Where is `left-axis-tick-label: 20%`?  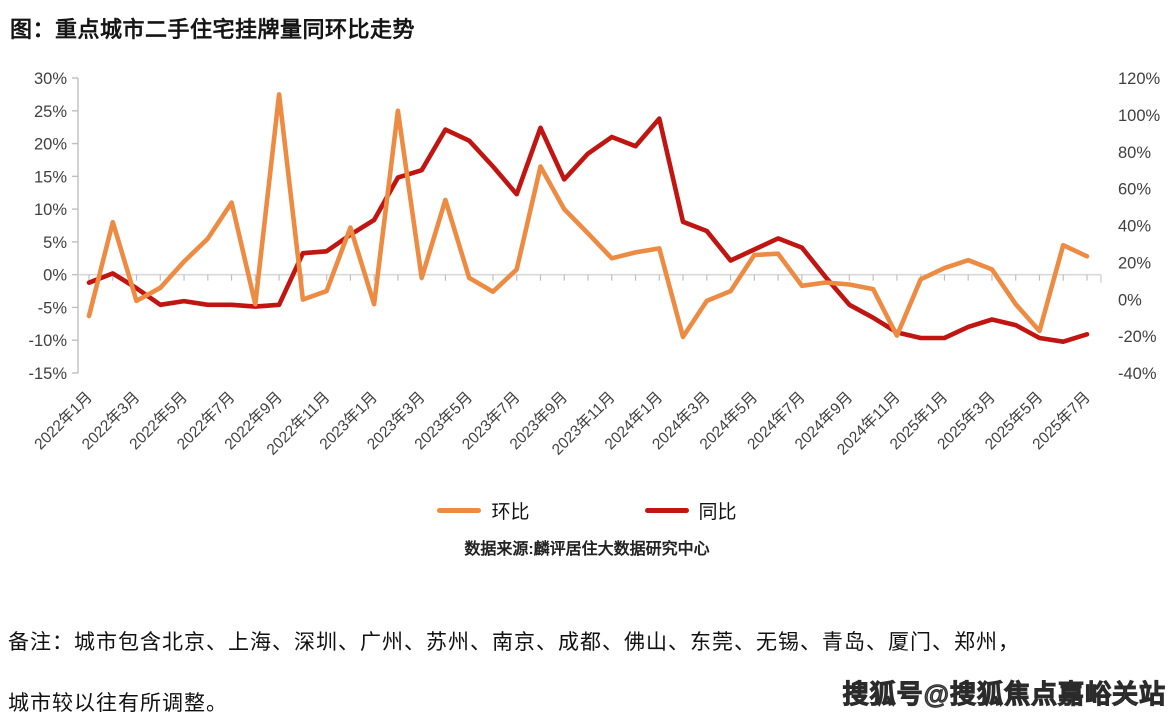 left-axis-tick-label: 20% is located at coordinates (50, 145).